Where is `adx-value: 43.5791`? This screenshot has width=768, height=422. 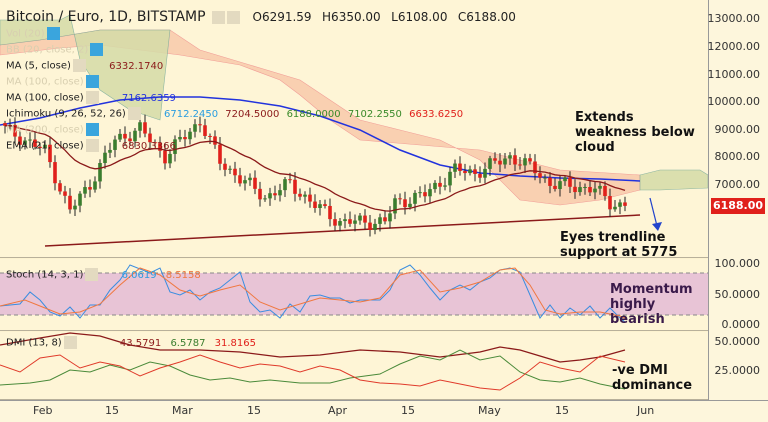
adx-value: 43.5791 is located at coordinates (140, 343).